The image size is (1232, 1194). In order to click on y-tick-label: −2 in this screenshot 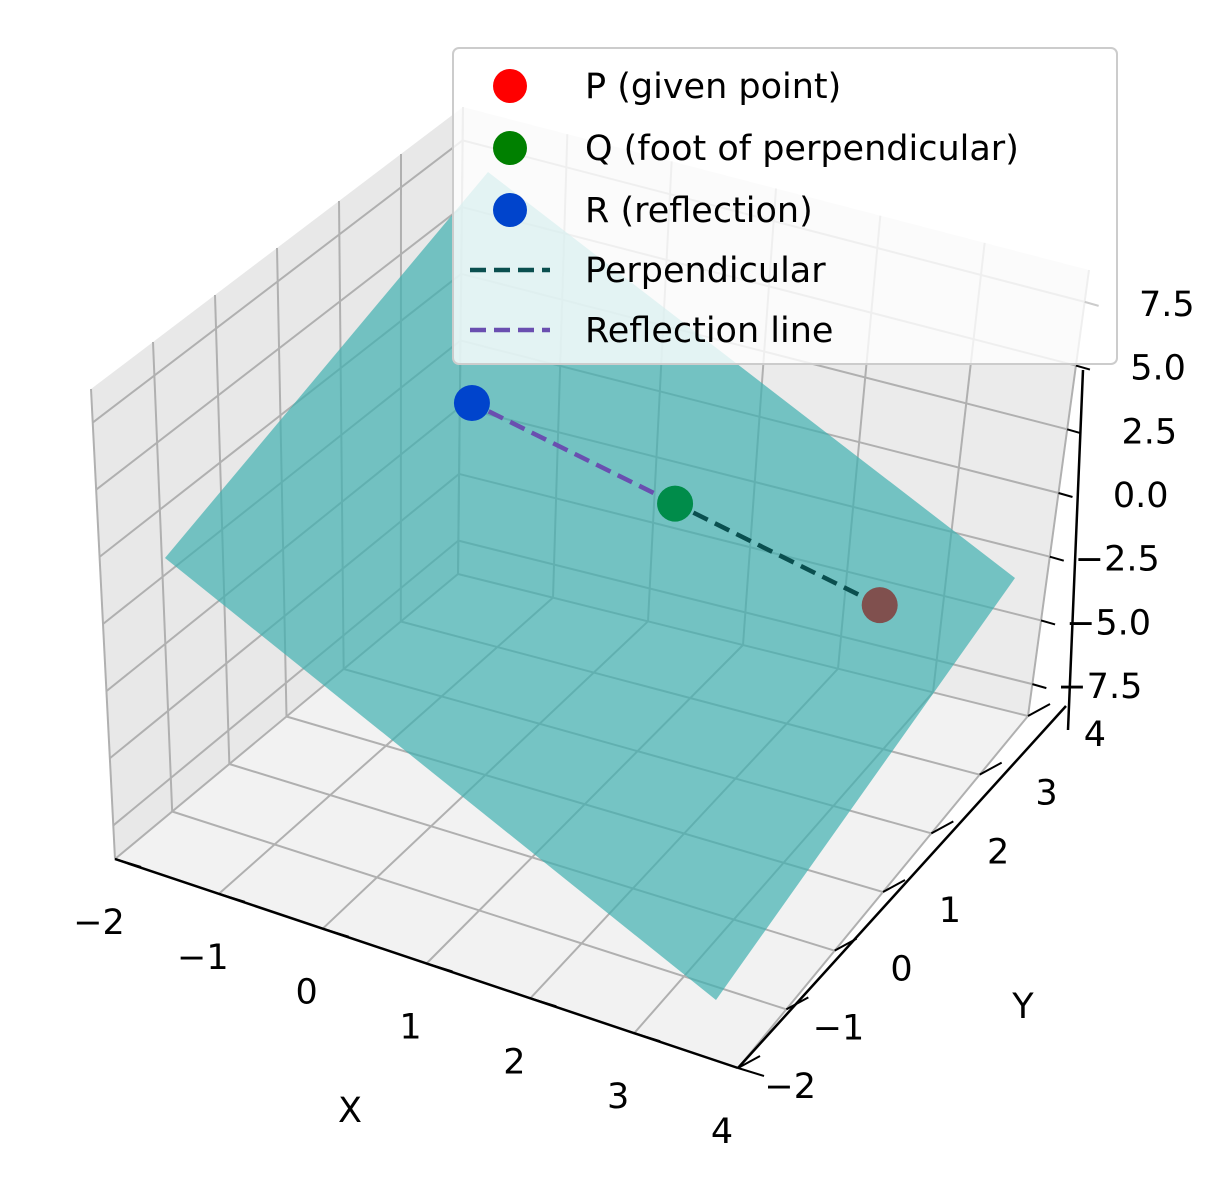, I will do `click(790, 1087)`.